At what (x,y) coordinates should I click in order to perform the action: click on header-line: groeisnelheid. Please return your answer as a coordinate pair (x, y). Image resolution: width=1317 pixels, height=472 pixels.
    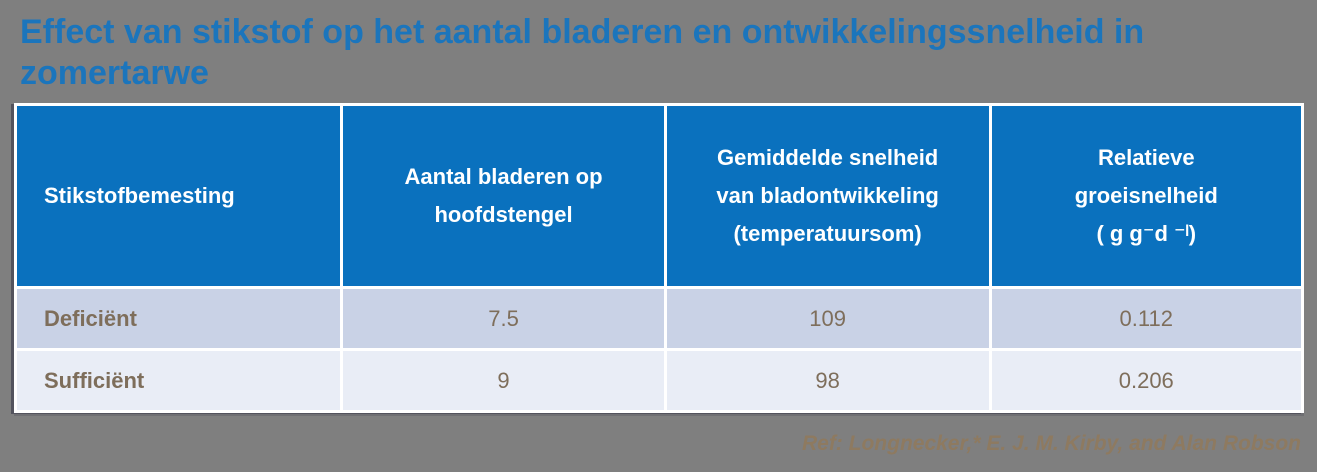
    Looking at the image, I should click on (1146, 195).